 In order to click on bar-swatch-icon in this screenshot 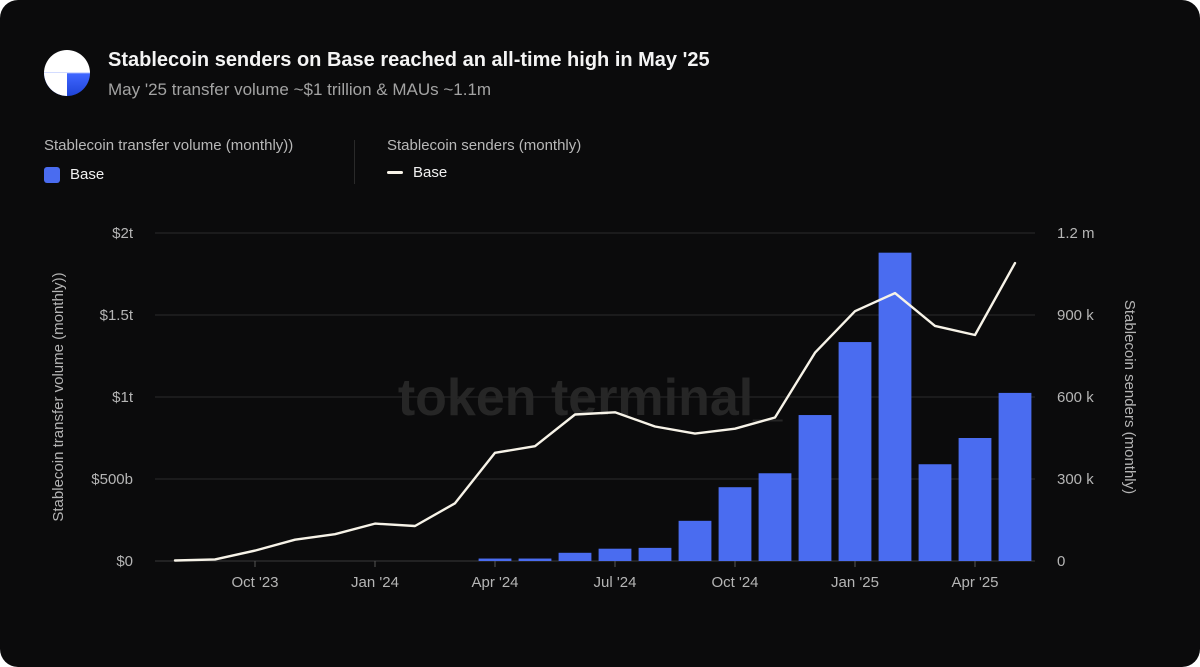, I will do `click(52, 174)`.